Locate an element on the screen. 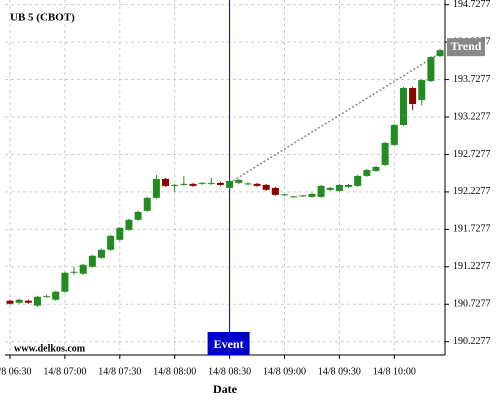 Image resolution: width=500 pixels, height=400 pixels. y-tick-label: 190.7277 is located at coordinates (472, 304).